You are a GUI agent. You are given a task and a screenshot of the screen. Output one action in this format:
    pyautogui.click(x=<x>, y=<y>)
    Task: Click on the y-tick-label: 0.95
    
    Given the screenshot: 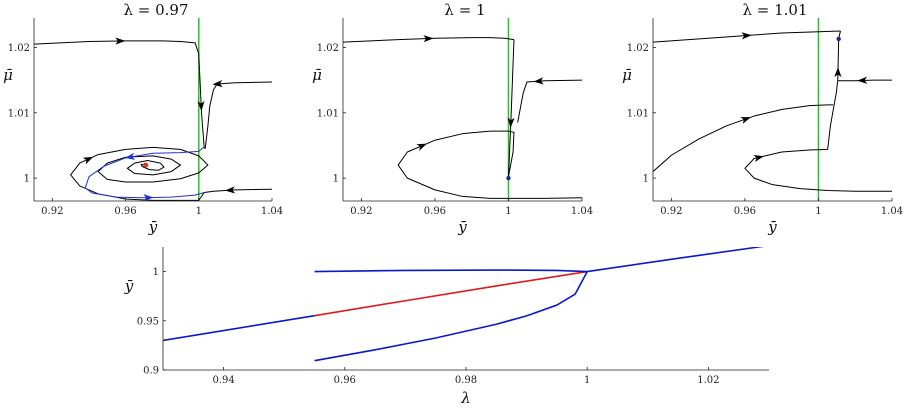 What is the action you would take?
    pyautogui.click(x=148, y=321)
    